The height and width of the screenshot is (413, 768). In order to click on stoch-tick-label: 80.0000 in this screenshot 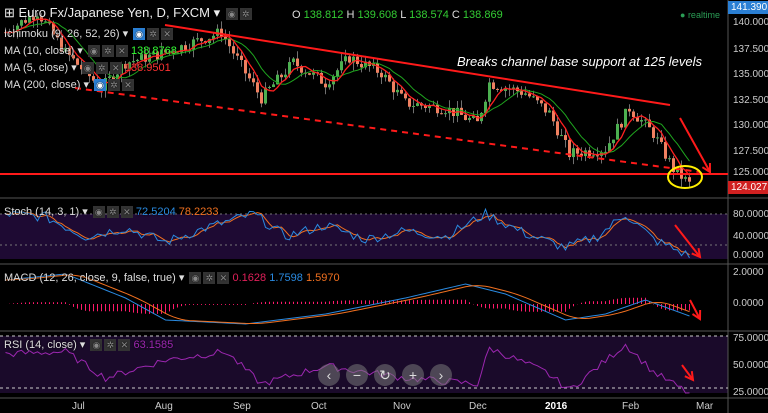, I will do `click(750, 214)`.